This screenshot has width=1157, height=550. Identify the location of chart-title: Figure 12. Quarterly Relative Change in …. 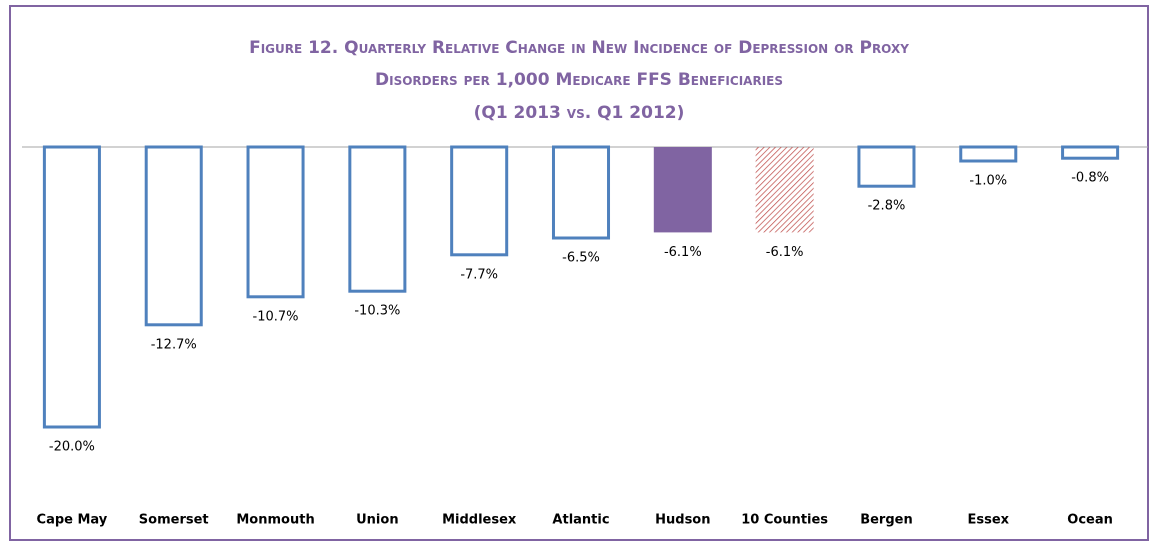
(579, 48).